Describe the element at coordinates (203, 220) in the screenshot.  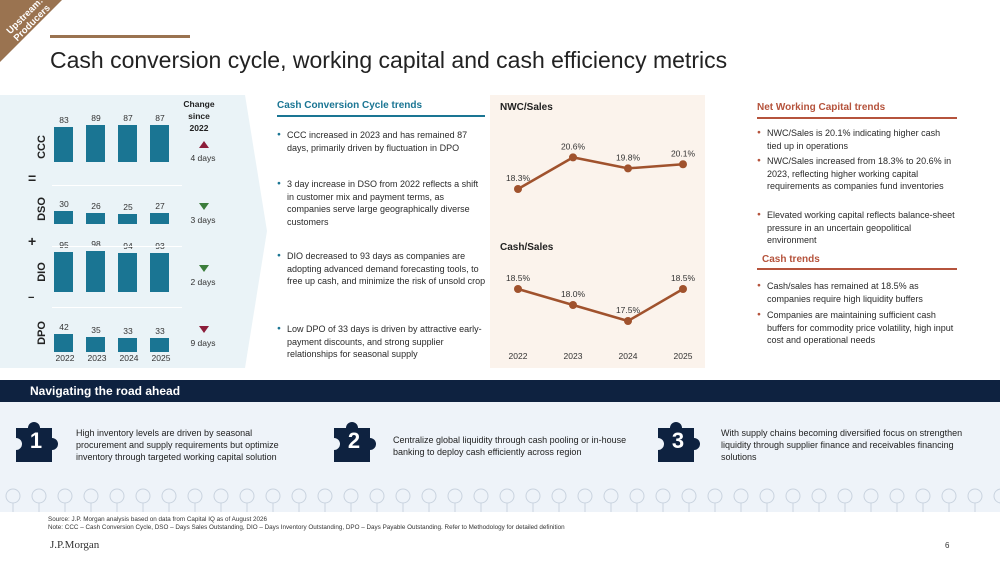
I see `change-value: 3 days` at that location.